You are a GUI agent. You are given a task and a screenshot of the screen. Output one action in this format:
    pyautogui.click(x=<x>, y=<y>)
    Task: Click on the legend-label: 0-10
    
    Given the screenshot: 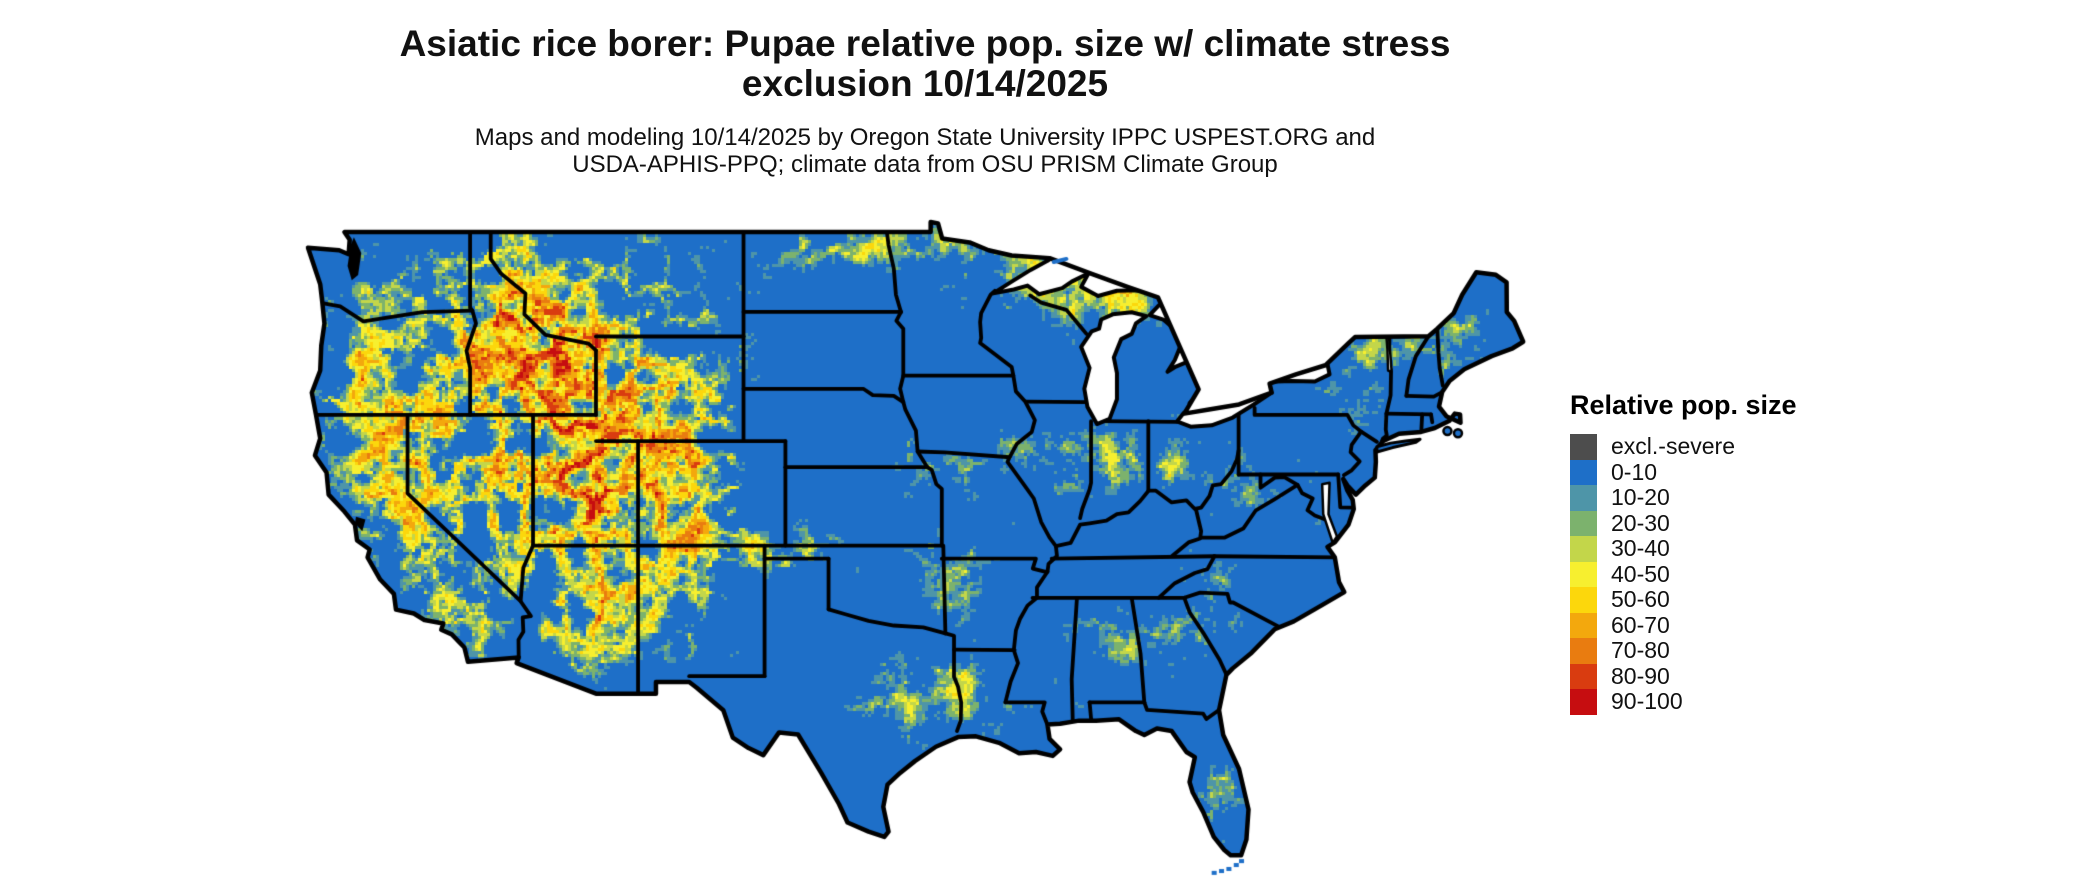 What is the action you would take?
    pyautogui.click(x=1634, y=471)
    